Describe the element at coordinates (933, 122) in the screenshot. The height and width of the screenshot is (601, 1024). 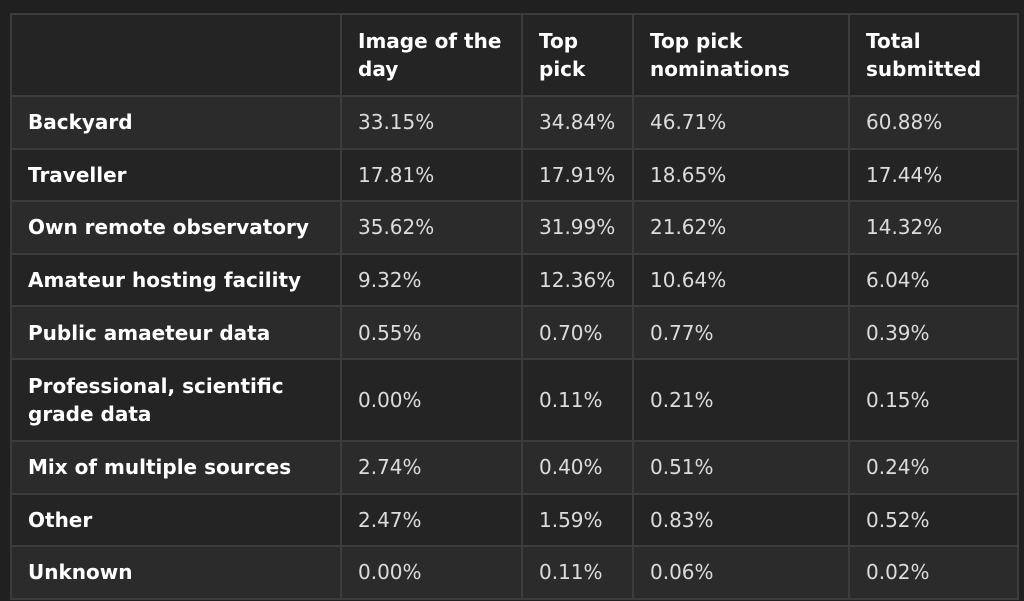
I see `table-cell: 60.88%` at that location.